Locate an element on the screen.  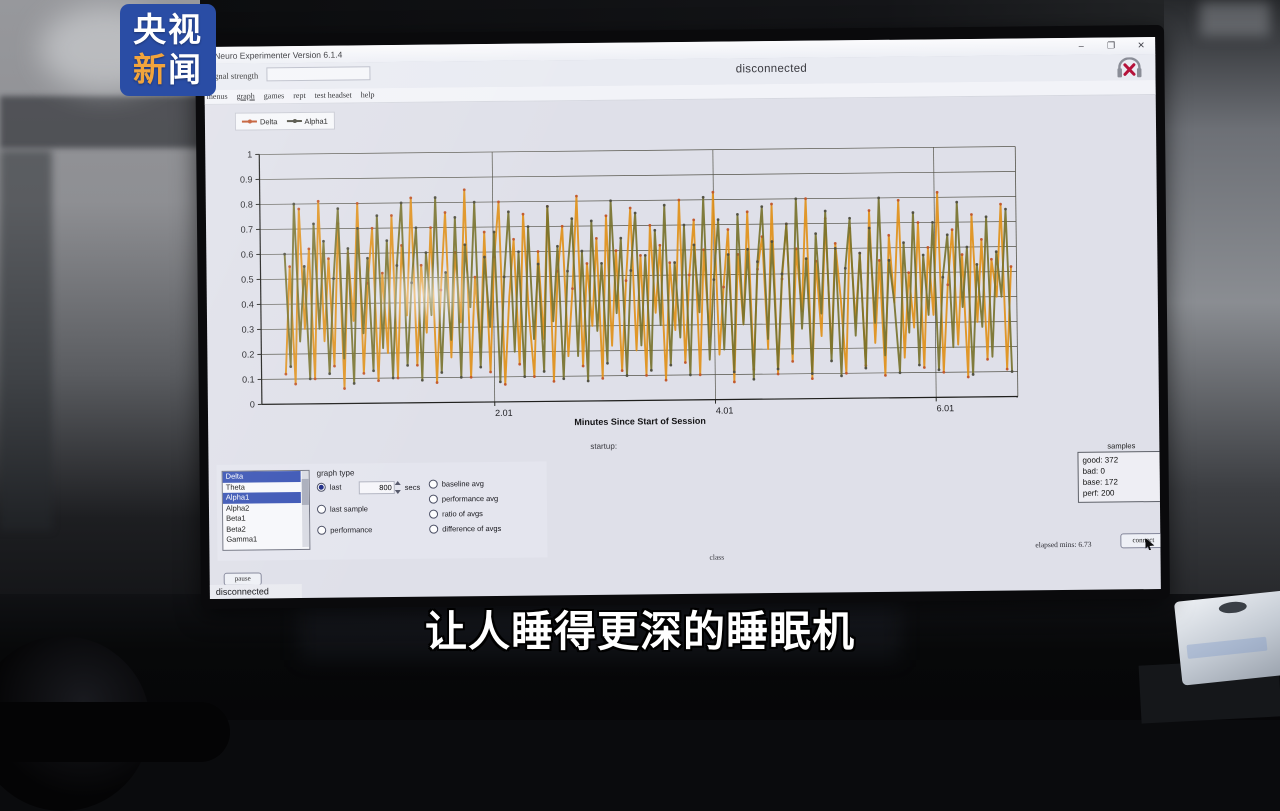
reflection-smudge is located at coordinates (1235, 19).